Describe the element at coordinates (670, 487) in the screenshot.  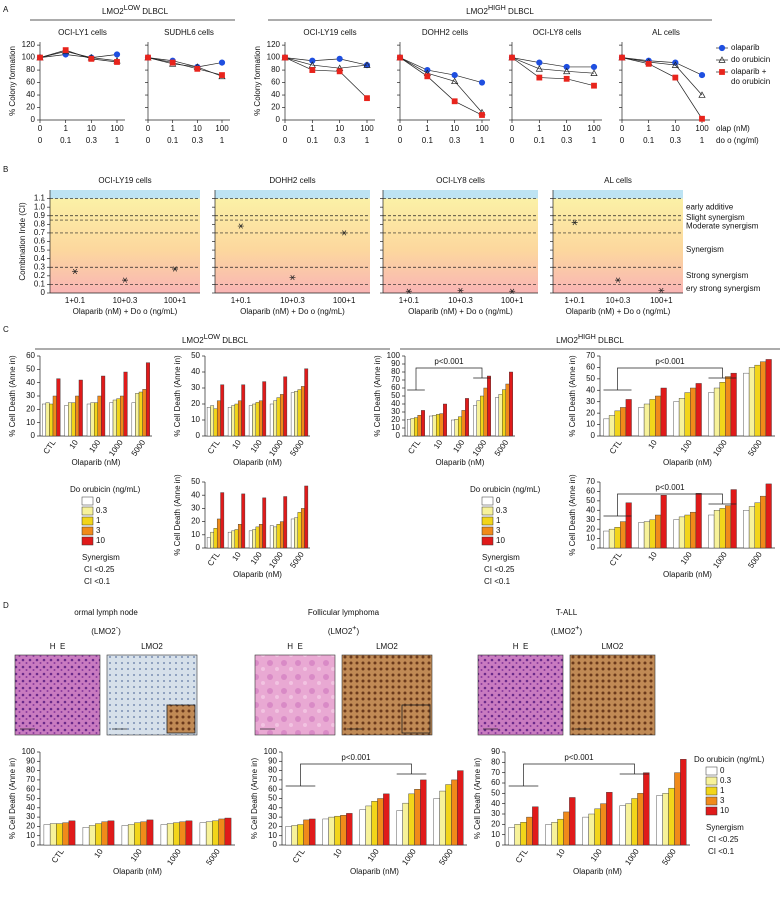
I see `annotation: p<0.001` at that location.